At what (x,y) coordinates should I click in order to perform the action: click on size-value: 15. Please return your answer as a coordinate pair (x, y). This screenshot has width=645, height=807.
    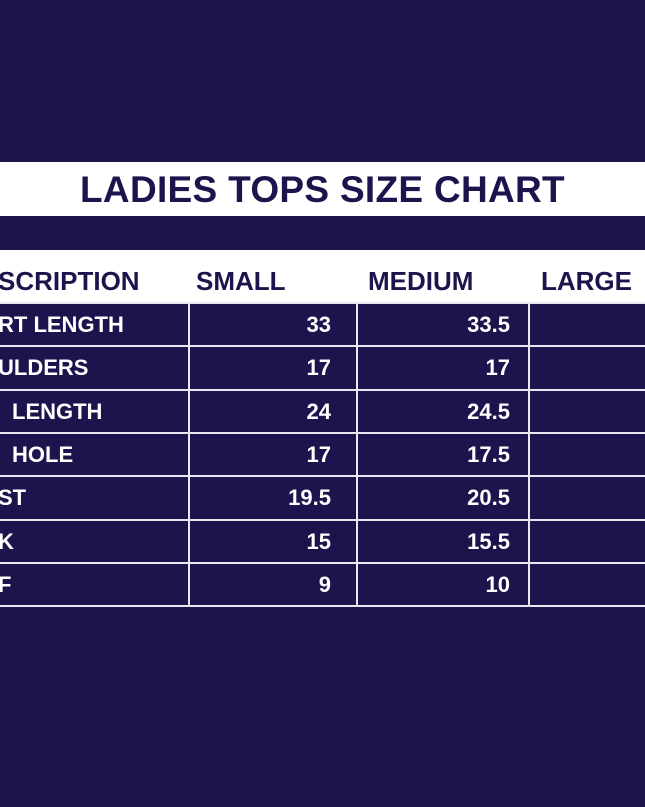
    Looking at the image, I should click on (318, 541).